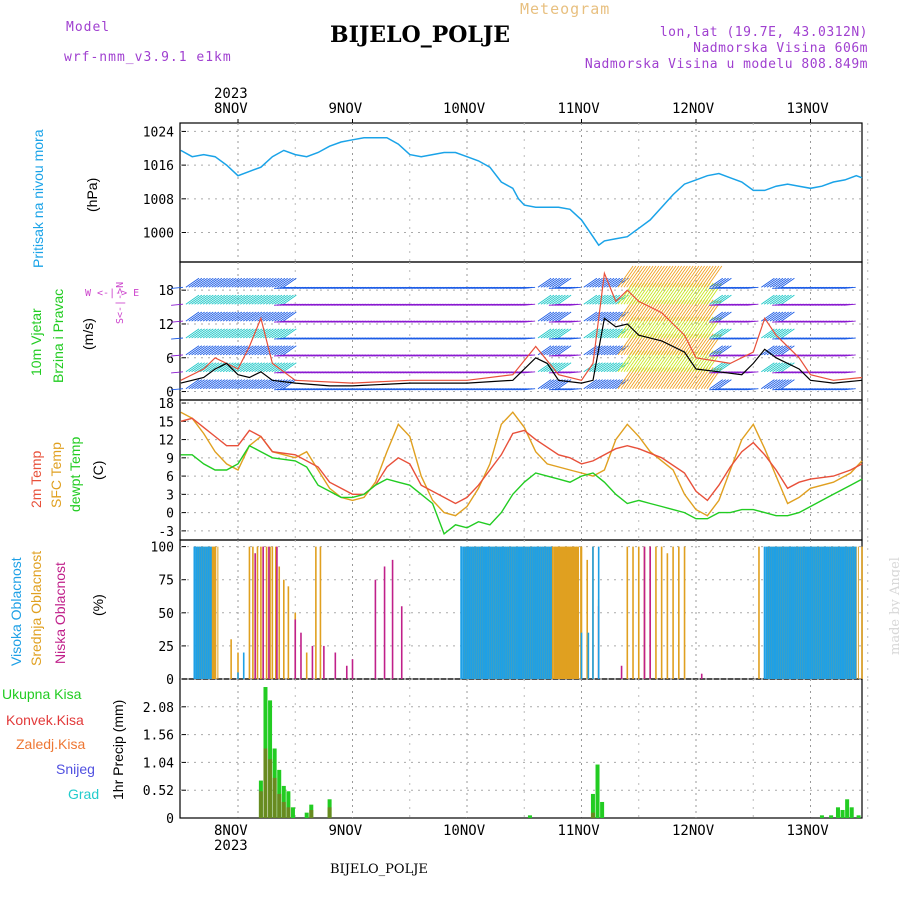 Image resolution: width=900 pixels, height=900 pixels. What do you see at coordinates (464, 831) in the screenshot?
I see `bottom-day-label: 10NOV` at bounding box center [464, 831].